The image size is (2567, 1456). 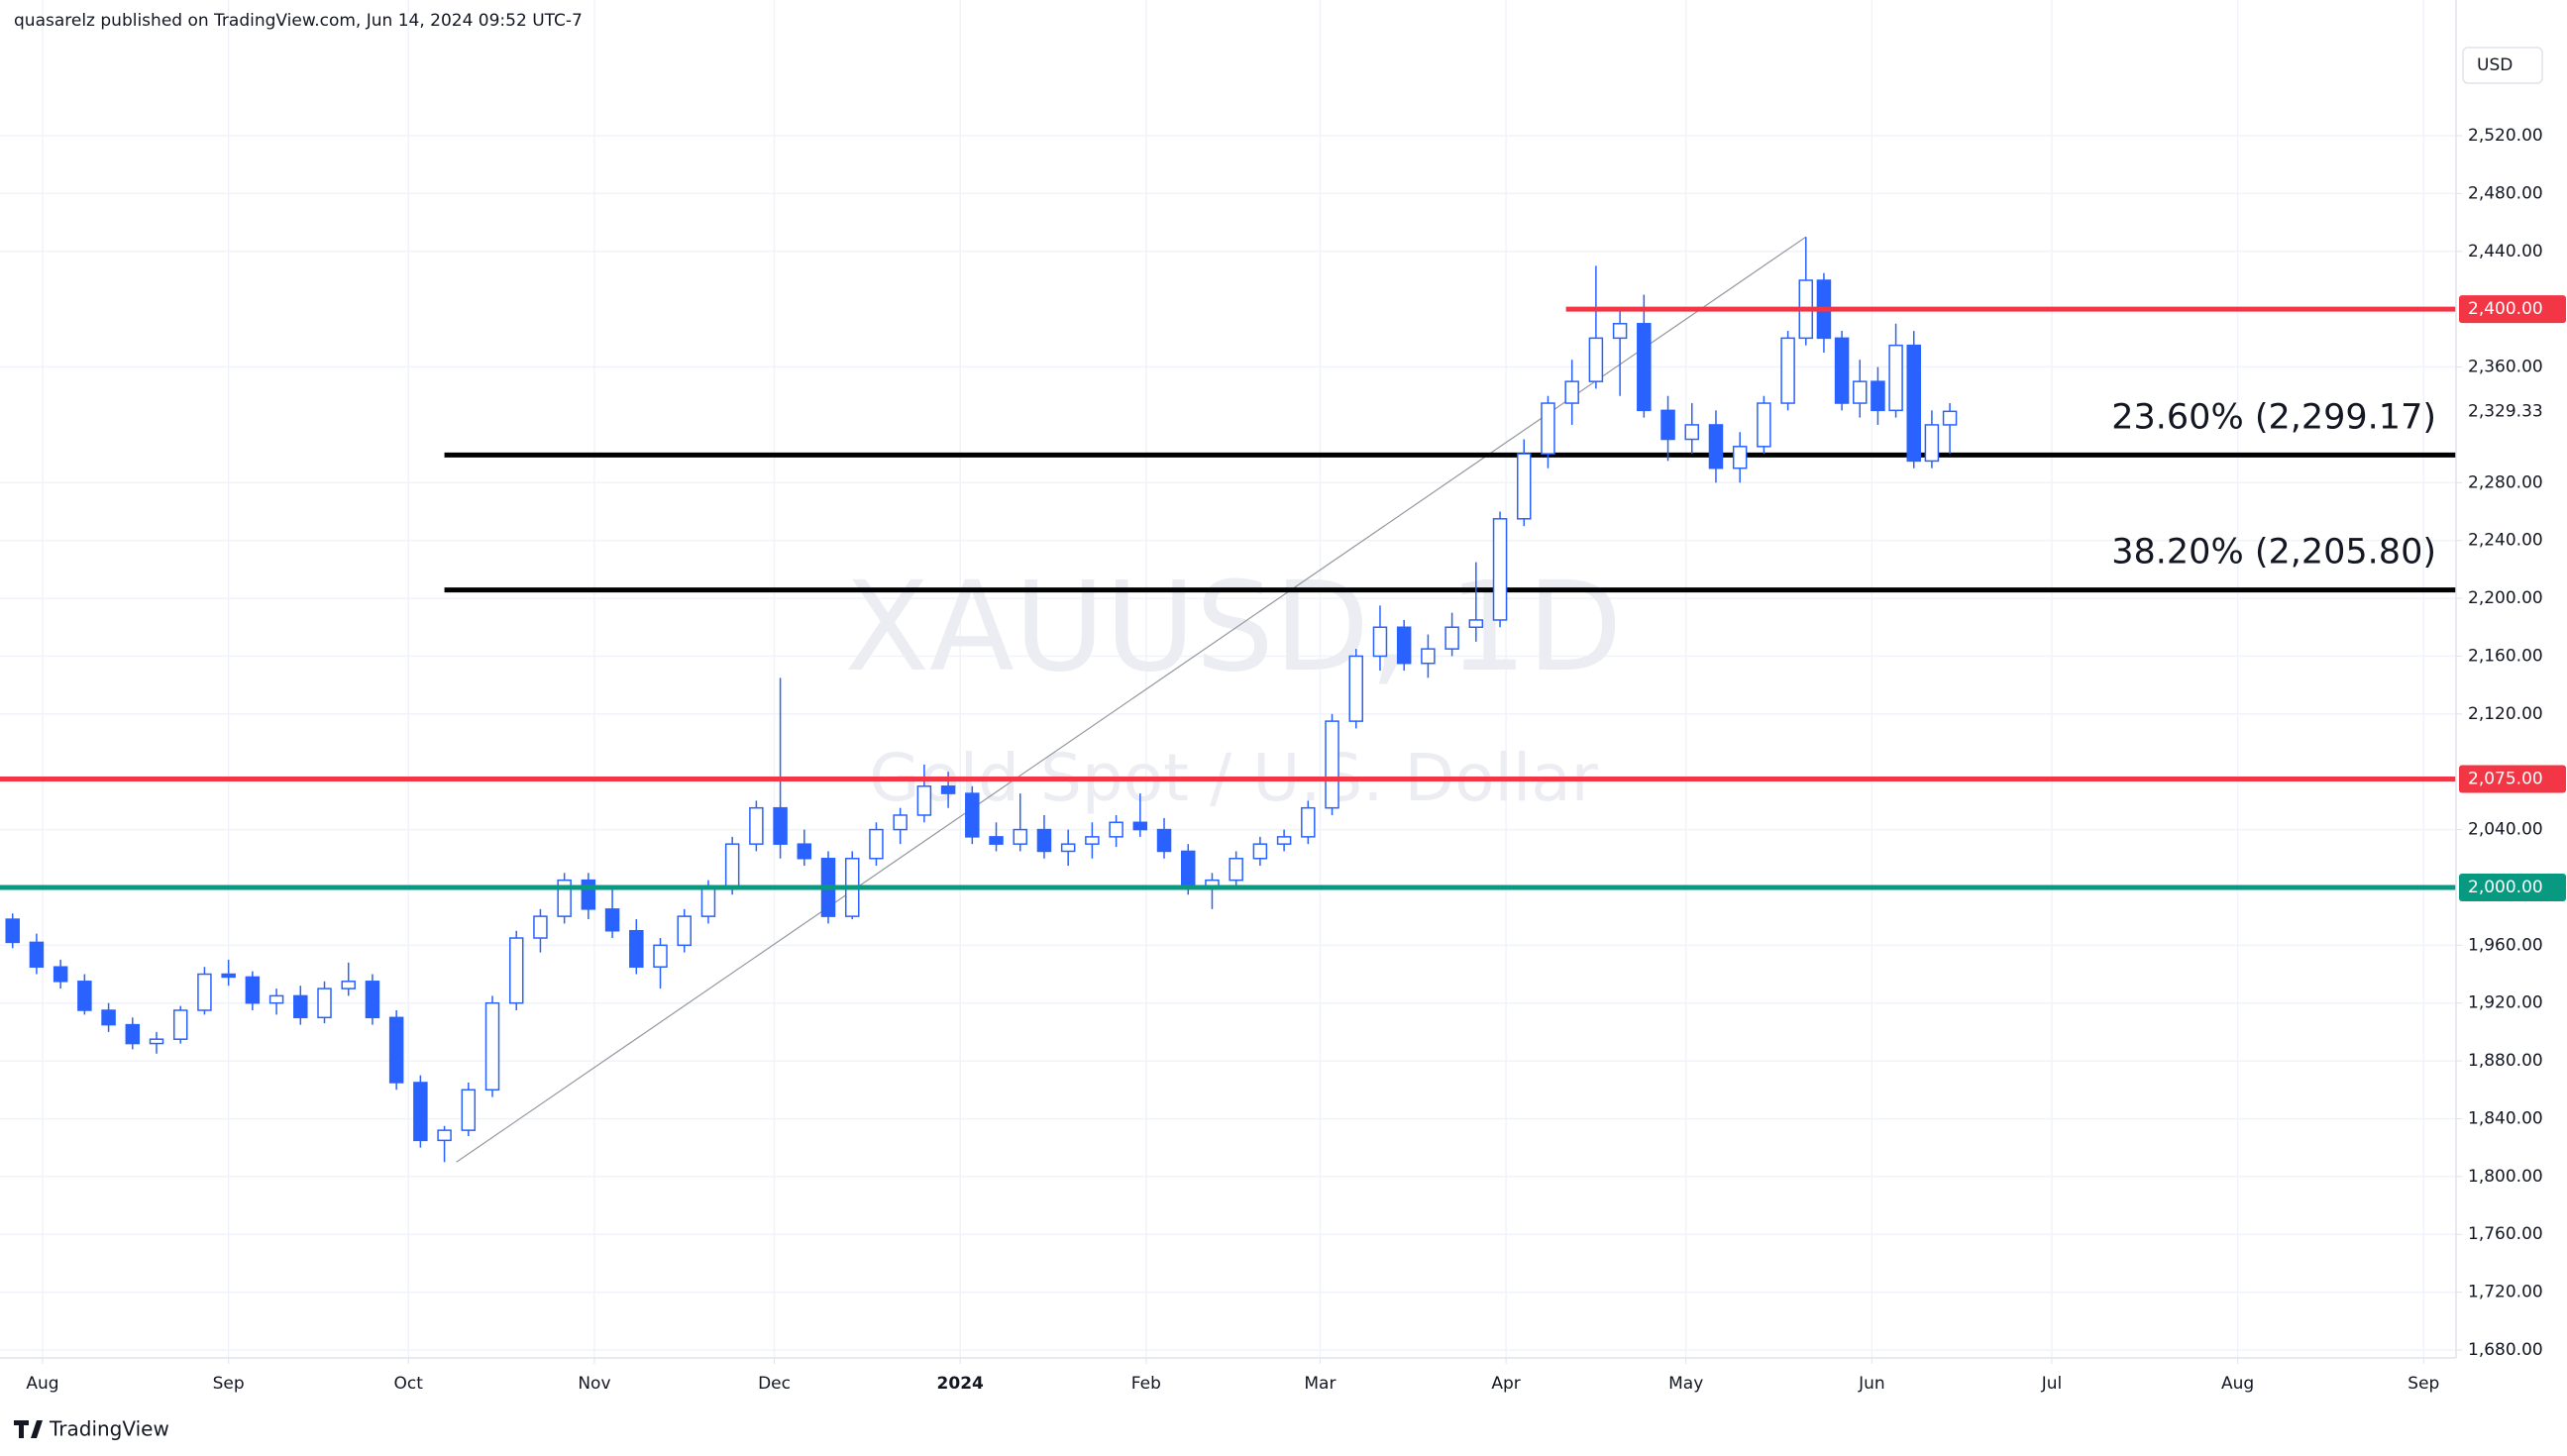 I want to click on y-tick-label: 2,440.00, so click(x=2505, y=251).